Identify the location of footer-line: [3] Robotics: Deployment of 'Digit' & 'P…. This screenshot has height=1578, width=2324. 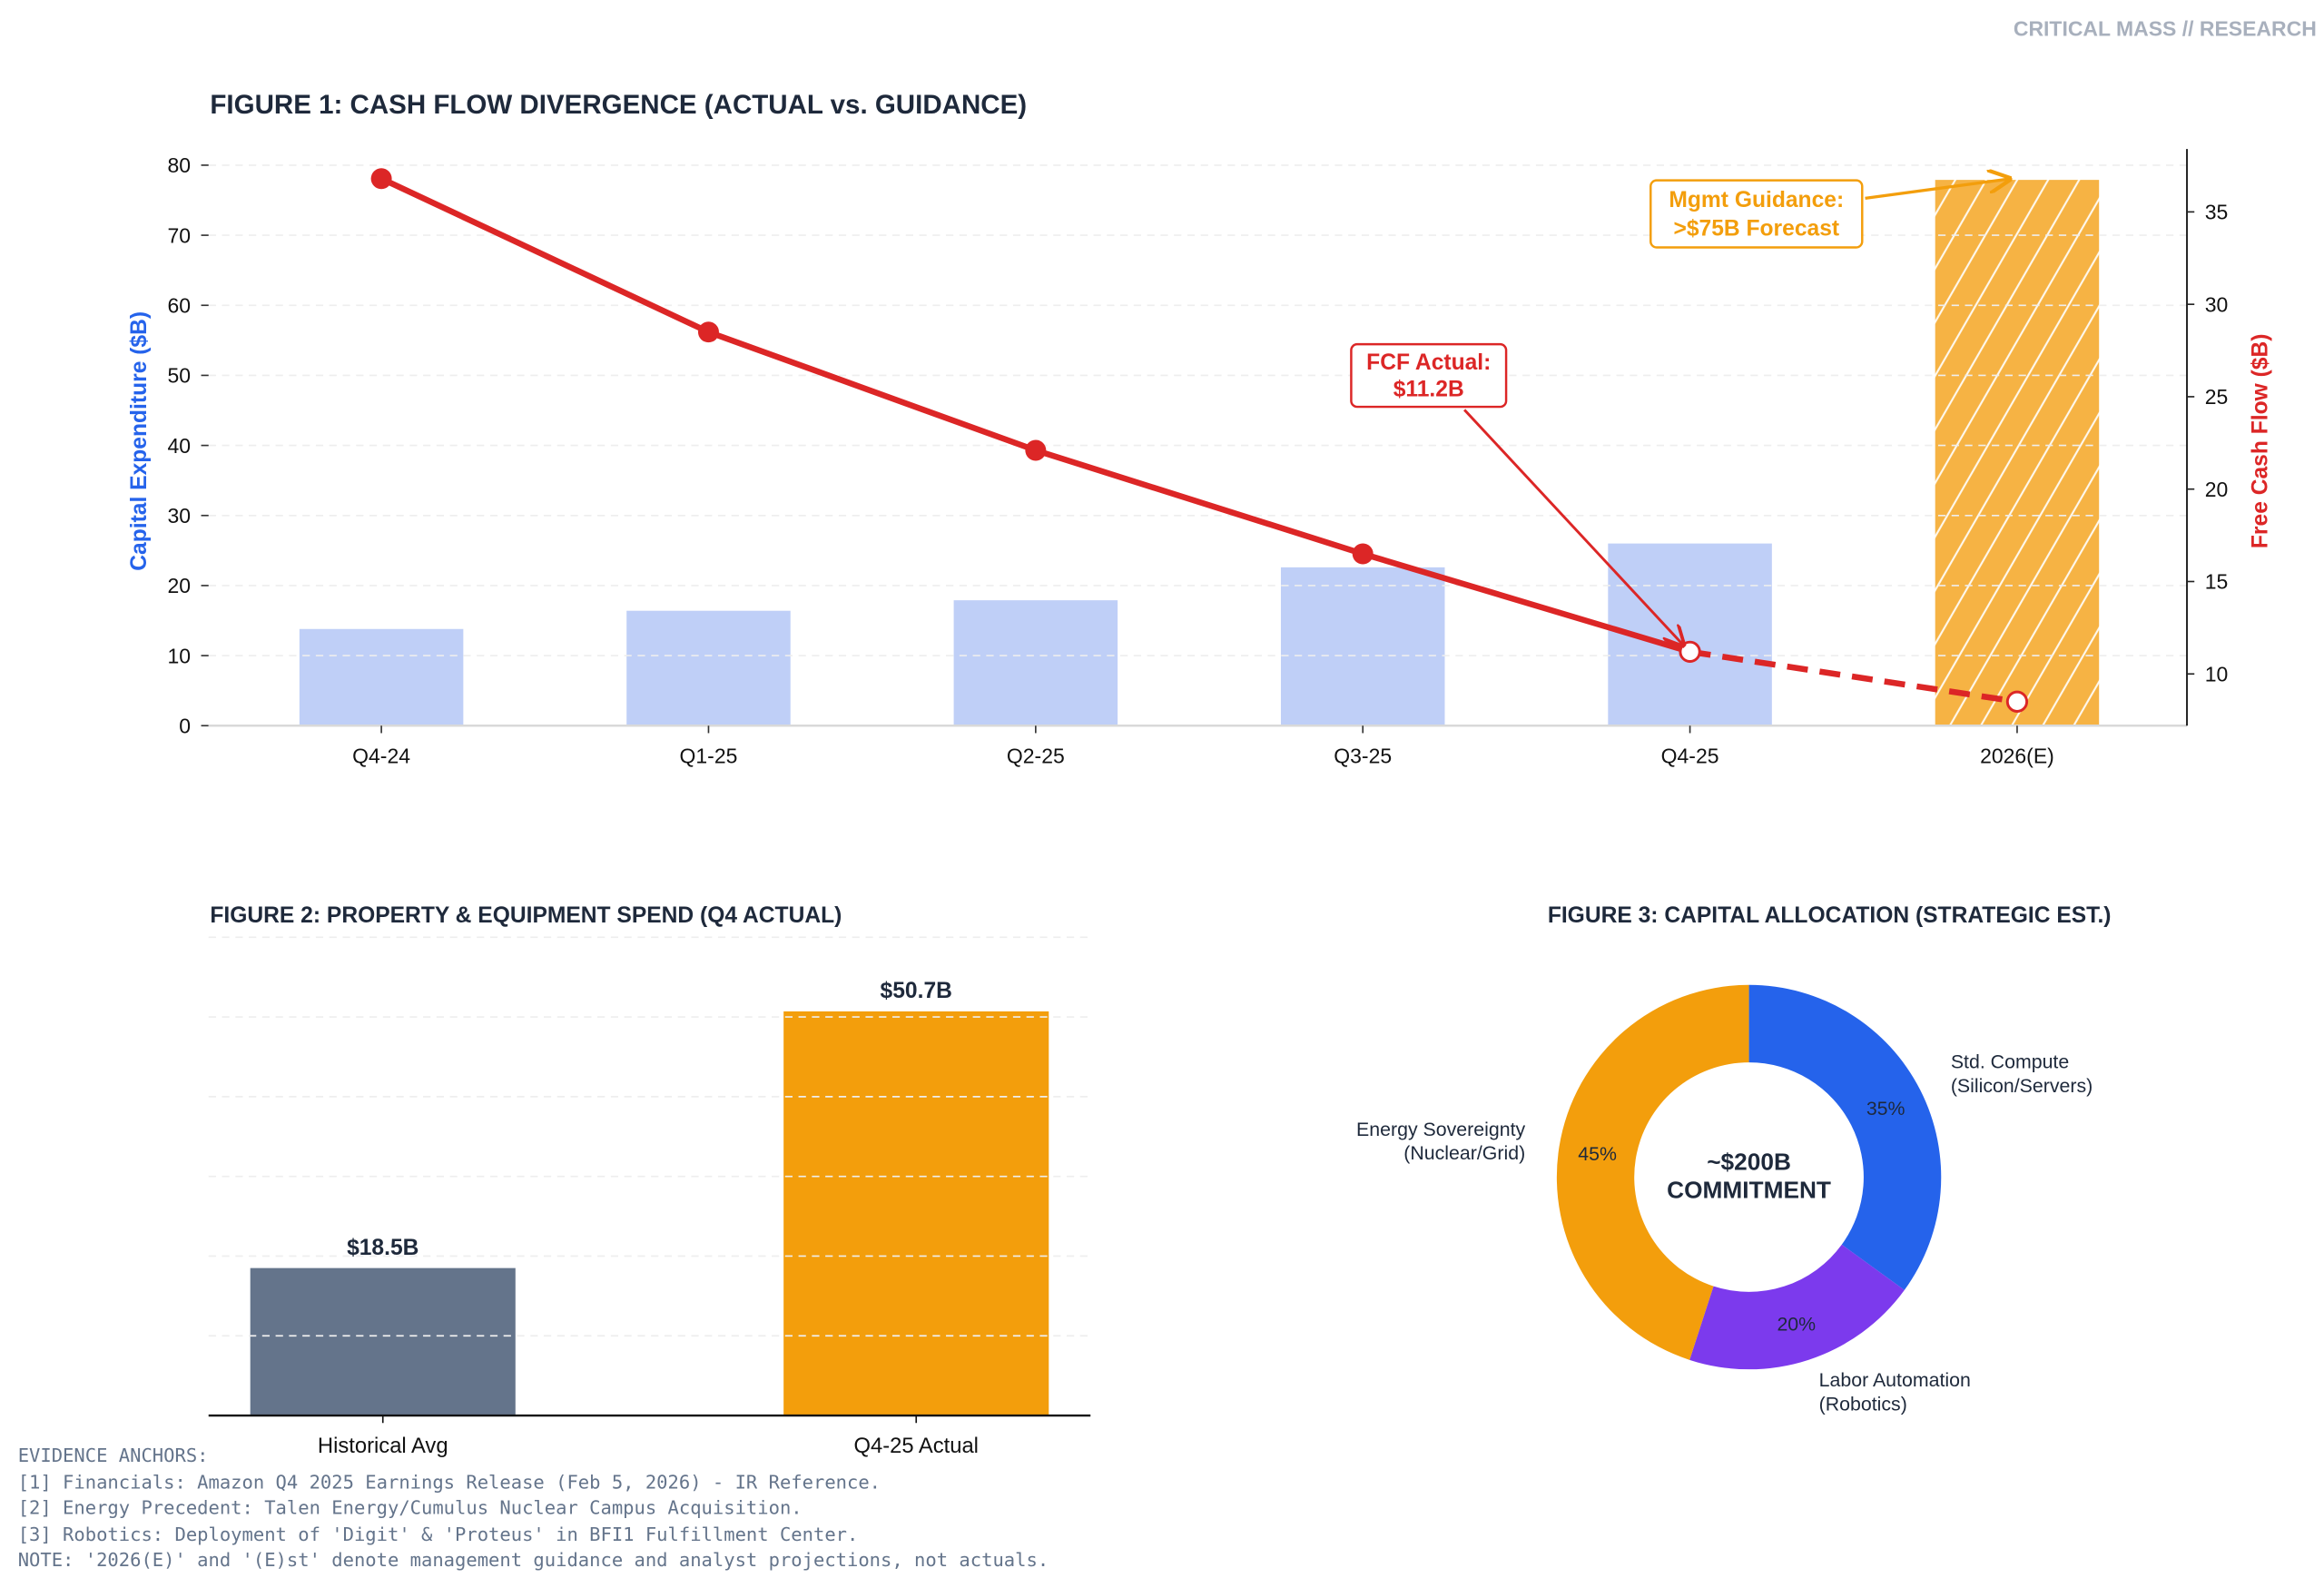
(438, 1534).